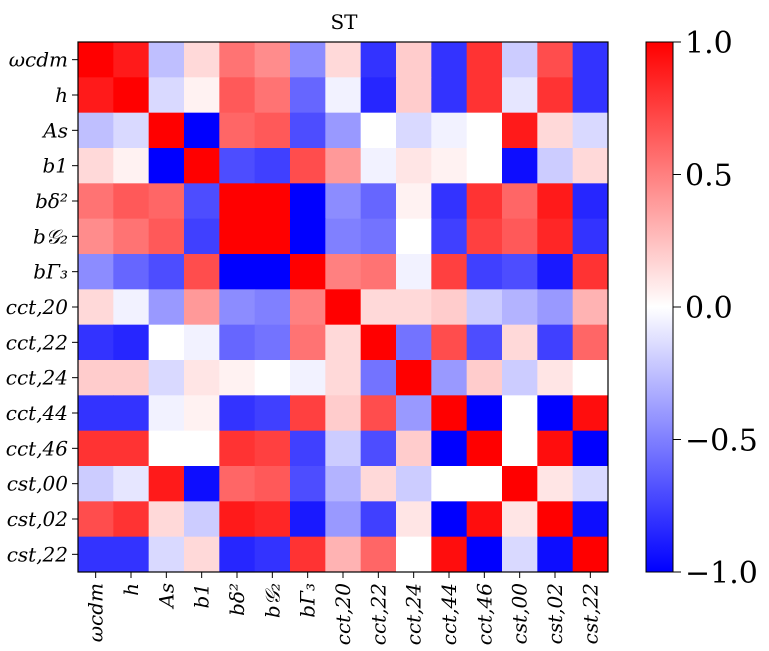  Describe the element at coordinates (659, 307) in the screenshot. I see `colorbar` at that location.